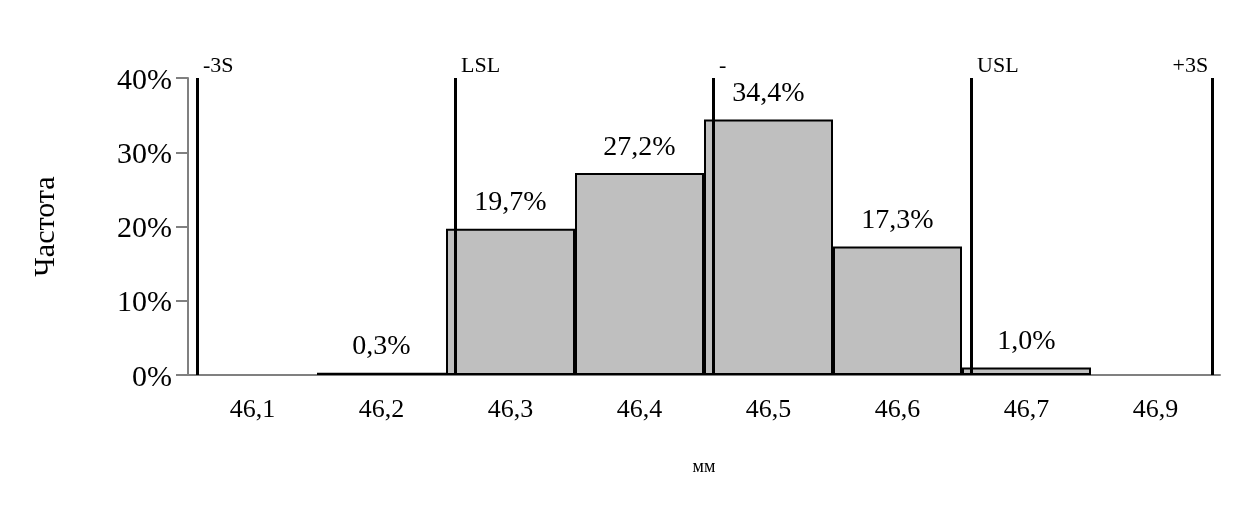 This screenshot has width=1244, height=509. I want to click on x-tick-label: 46,2, so click(381, 408).